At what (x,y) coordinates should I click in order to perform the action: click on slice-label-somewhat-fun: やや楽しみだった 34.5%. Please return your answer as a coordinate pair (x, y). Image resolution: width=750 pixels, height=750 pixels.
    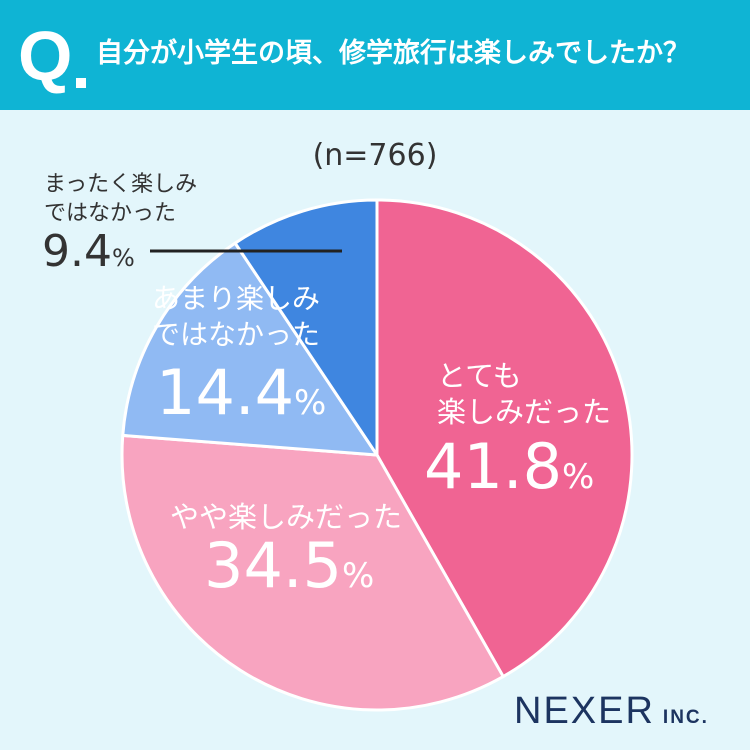
    Looking at the image, I should click on (286, 551).